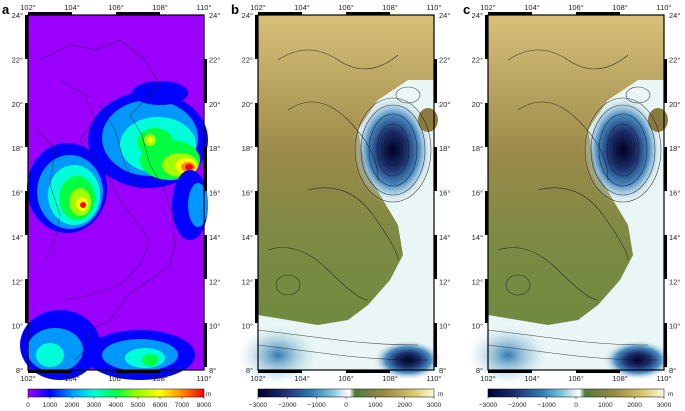 This screenshot has width=685, height=411. Describe the element at coordinates (623, 150) in the screenshot. I see `panel-c-deep-basin` at that location.